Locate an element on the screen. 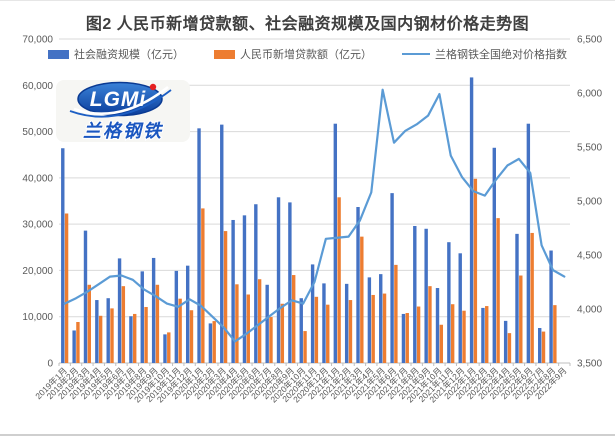 Image resolution: width=615 pixels, height=436 pixels. y-axis-right-label: 3,500 is located at coordinates (589, 364).